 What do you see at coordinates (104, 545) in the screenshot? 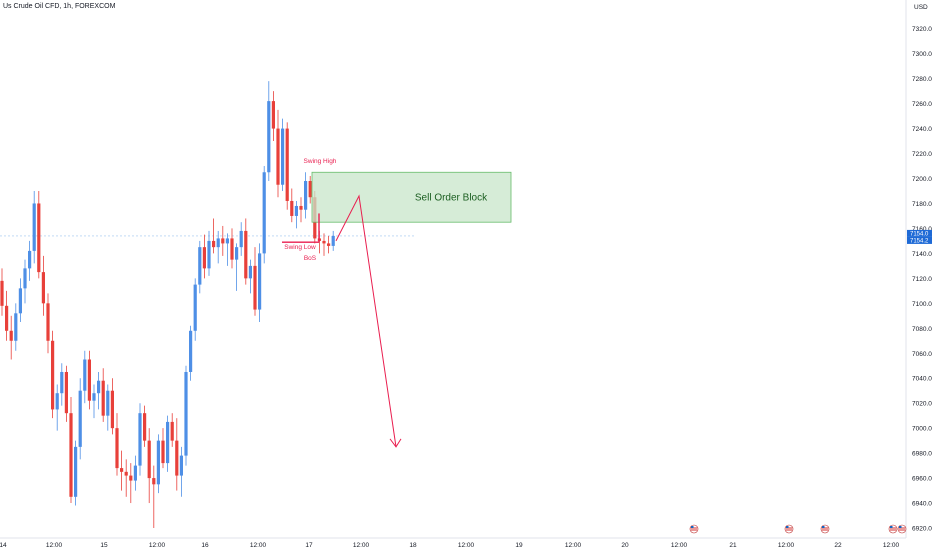
I see `x-tick-label: 15` at bounding box center [104, 545].